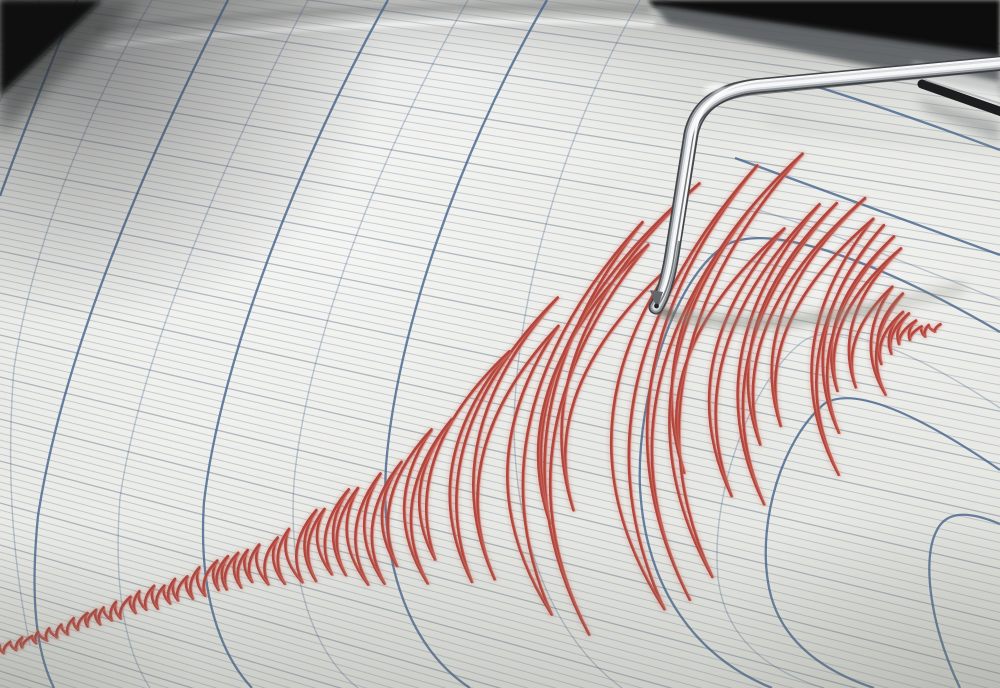  I want to click on pen-nib-point, so click(656, 306).